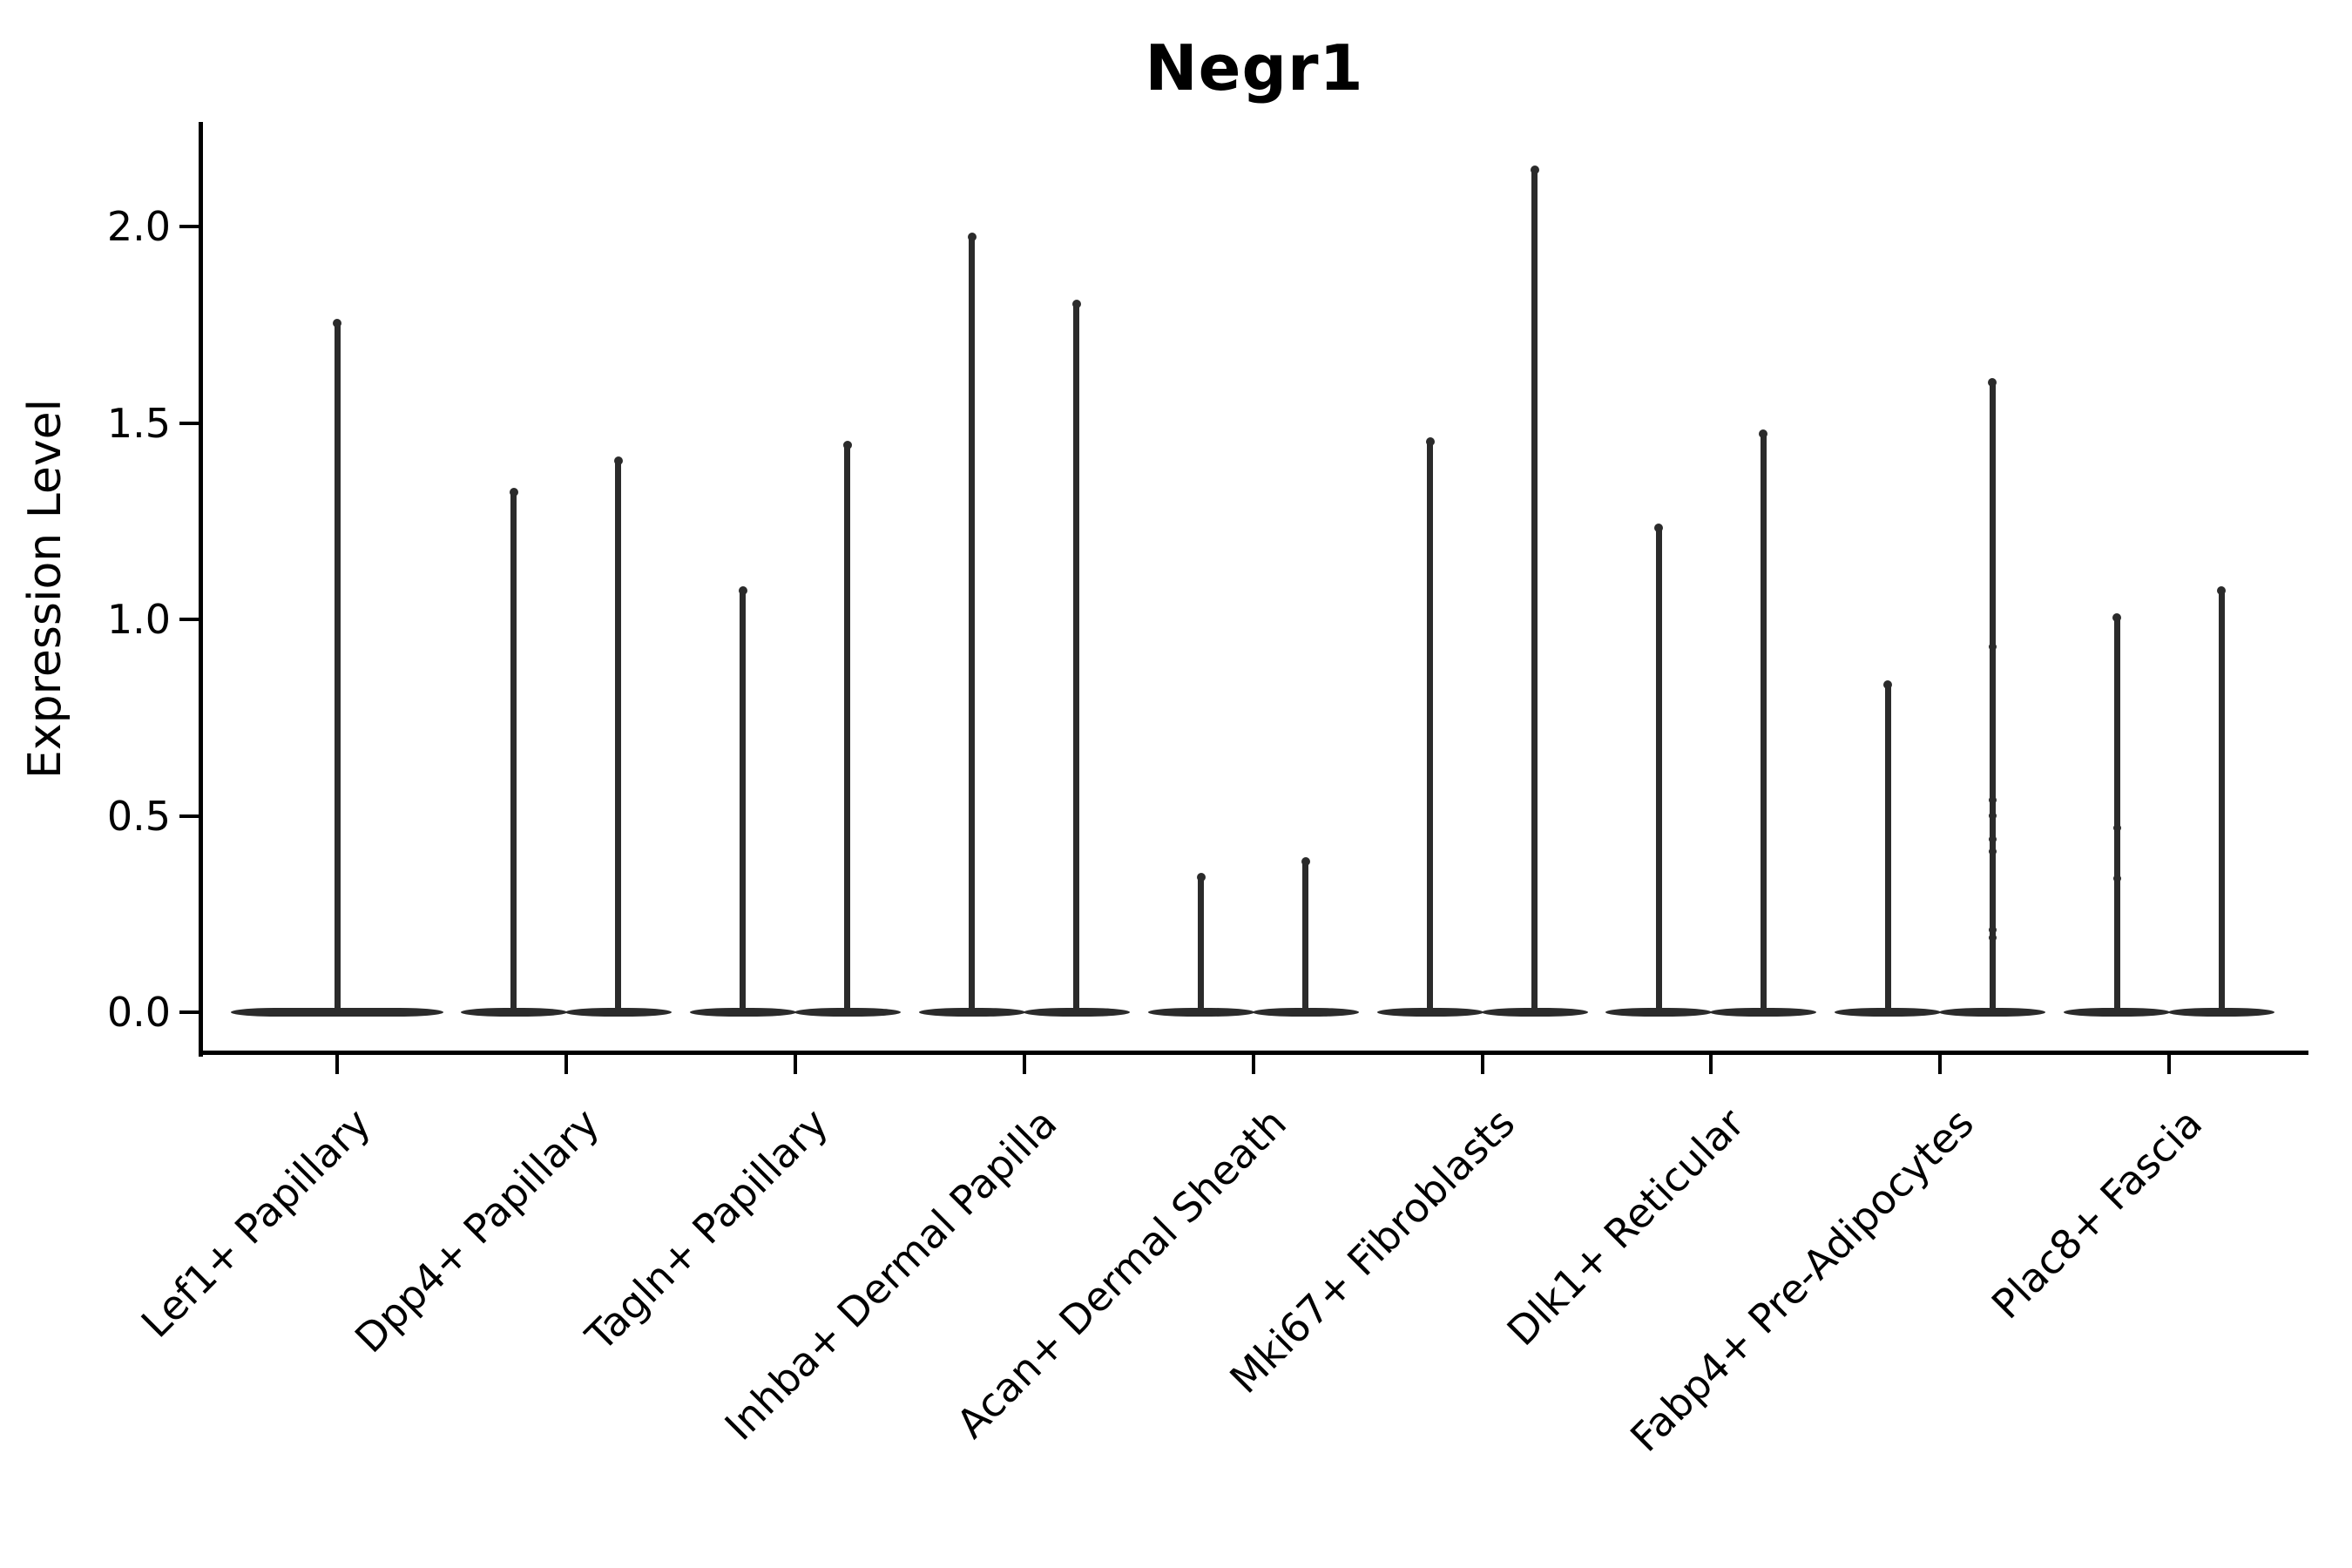  Describe the element at coordinates (201, 589) in the screenshot. I see `y-axis-spine` at that location.